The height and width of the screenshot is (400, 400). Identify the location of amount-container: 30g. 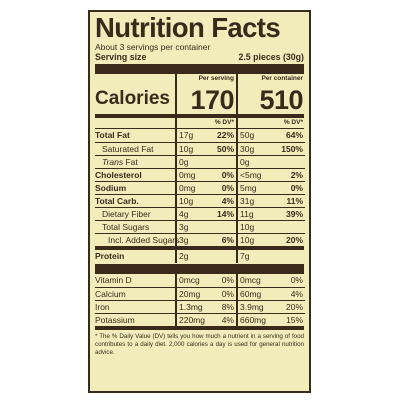
(247, 149).